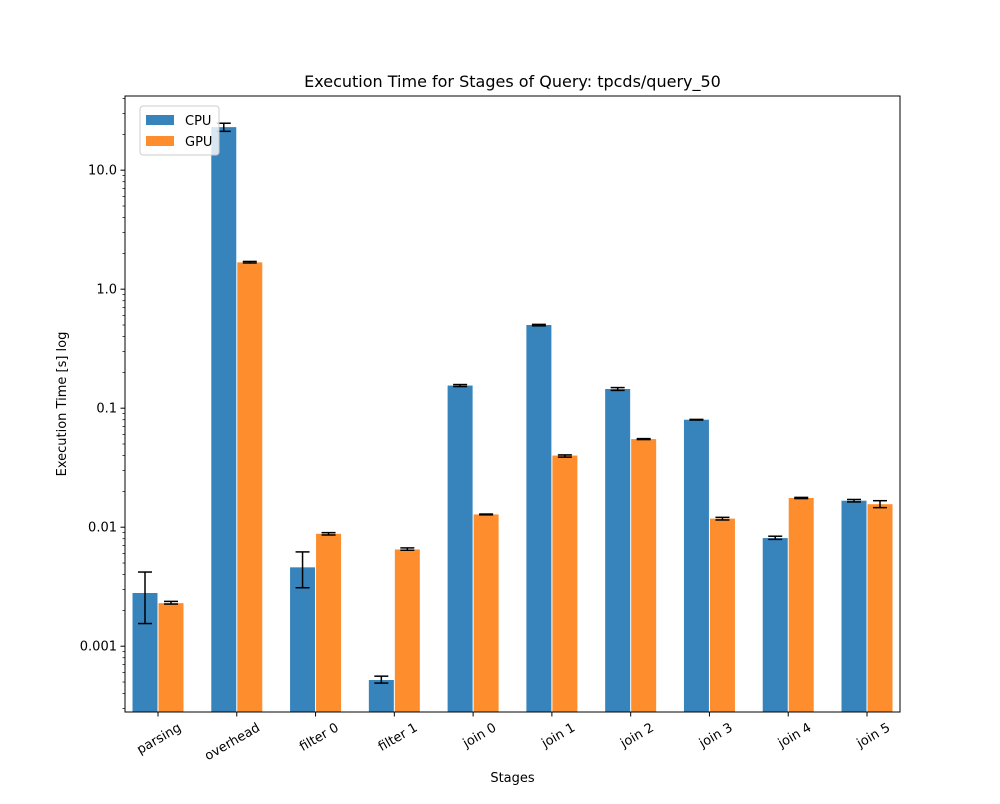 Image resolution: width=1000 pixels, height=804 pixels. I want to click on legend: CPU GPU, so click(179, 130).